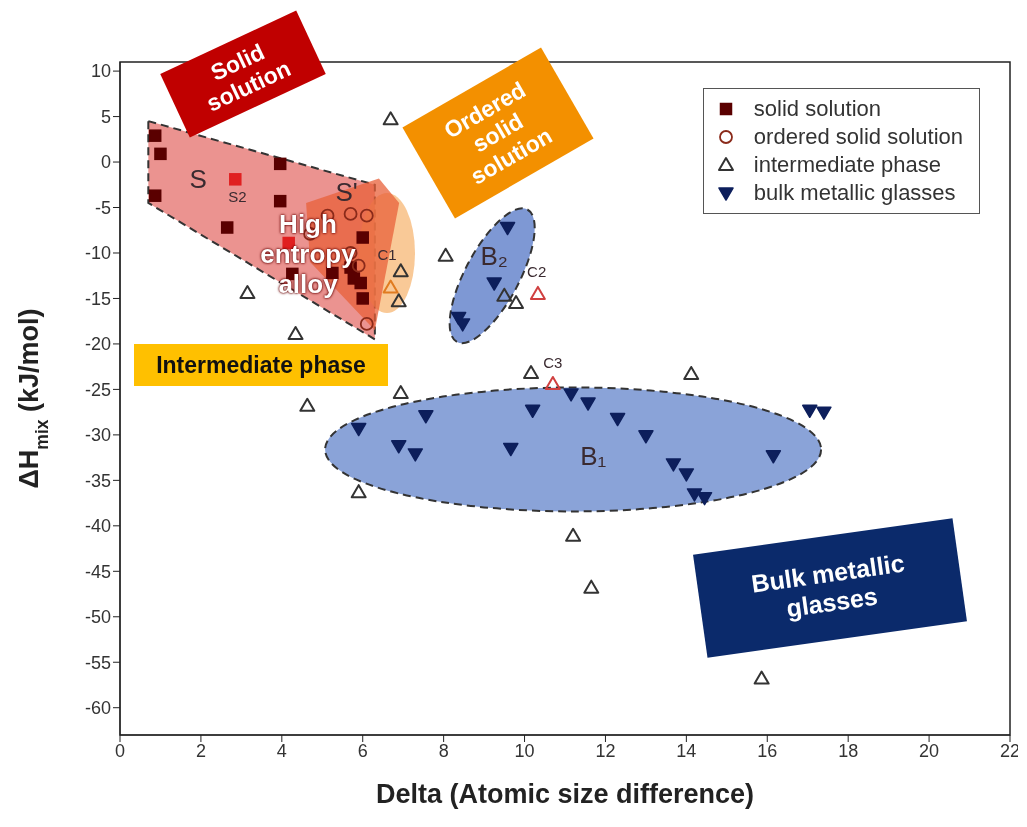  Describe the element at coordinates (97, 298) in the screenshot. I see `y-tick-label: -15` at that location.